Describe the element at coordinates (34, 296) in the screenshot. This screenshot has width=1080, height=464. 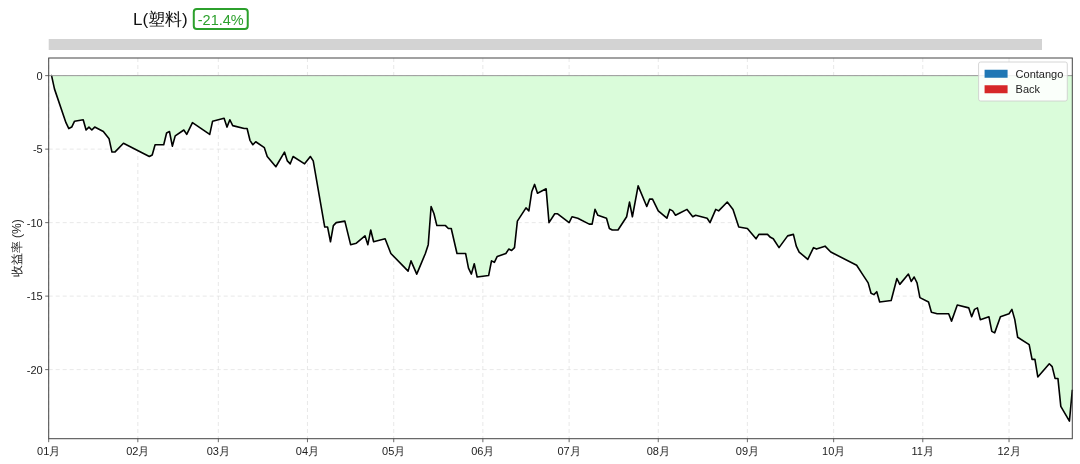
I see `y-tick-label: -15` at that location.